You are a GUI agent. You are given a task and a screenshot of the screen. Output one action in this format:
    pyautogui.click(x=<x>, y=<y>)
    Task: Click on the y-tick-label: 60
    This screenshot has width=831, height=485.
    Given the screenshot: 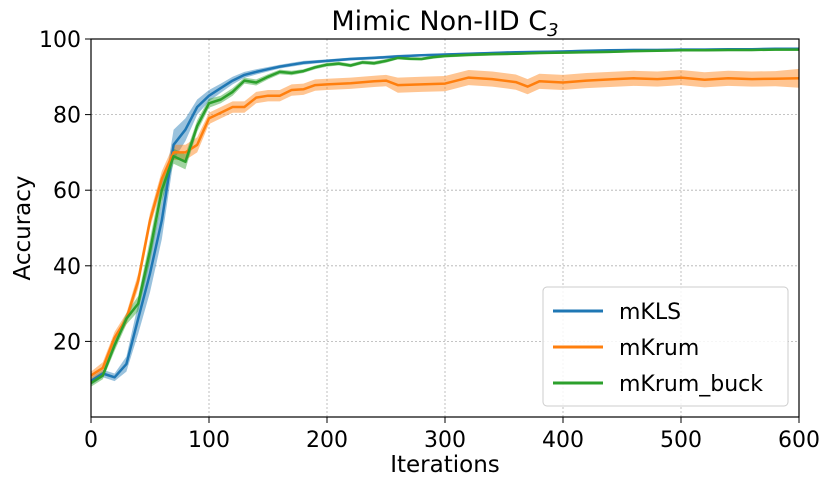 What is the action you would take?
    pyautogui.click(x=67, y=191)
    